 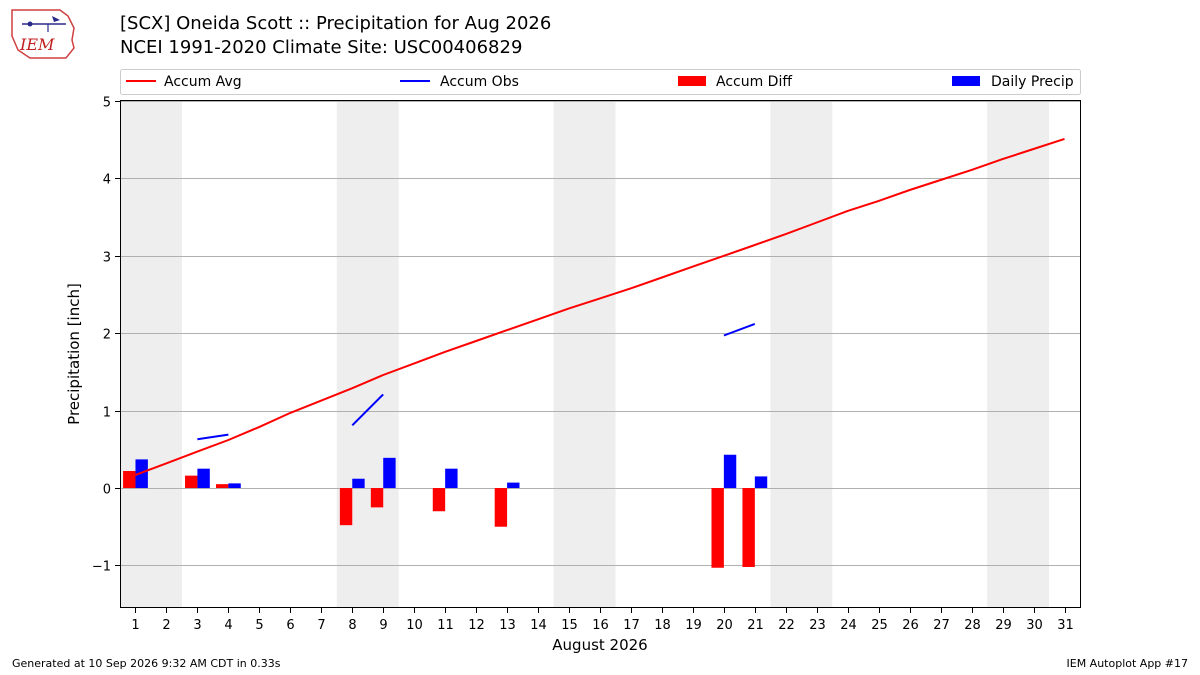 What do you see at coordinates (107, 103) in the screenshot?
I see `y-tick-label-5: 5` at bounding box center [107, 103].